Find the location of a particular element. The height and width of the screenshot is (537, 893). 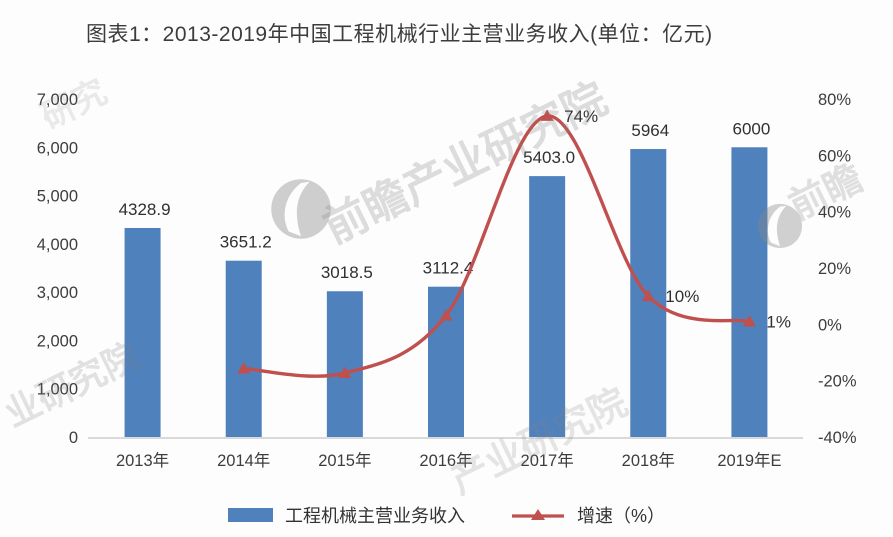

y-axis-left-tick: 3,000 is located at coordinates (57, 293).